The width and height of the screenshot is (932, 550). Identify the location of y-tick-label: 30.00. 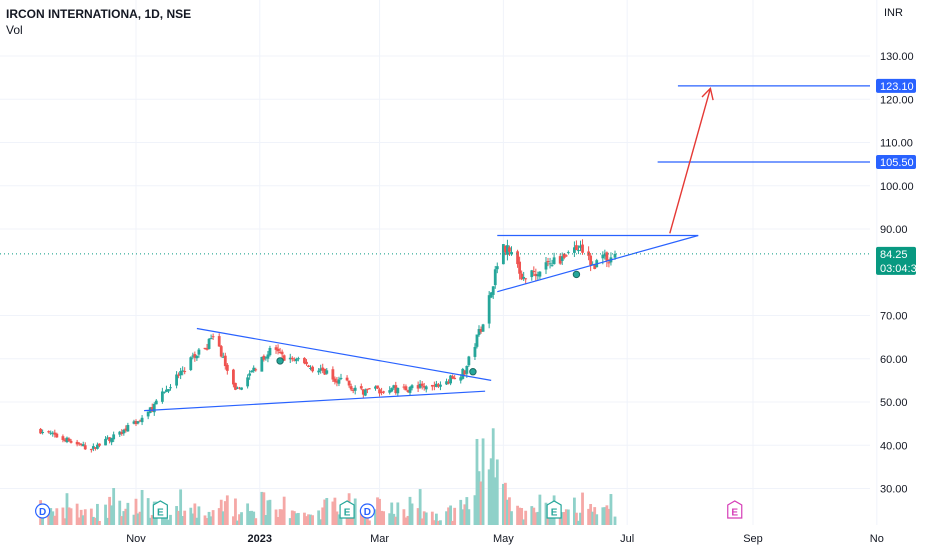
(894, 490).